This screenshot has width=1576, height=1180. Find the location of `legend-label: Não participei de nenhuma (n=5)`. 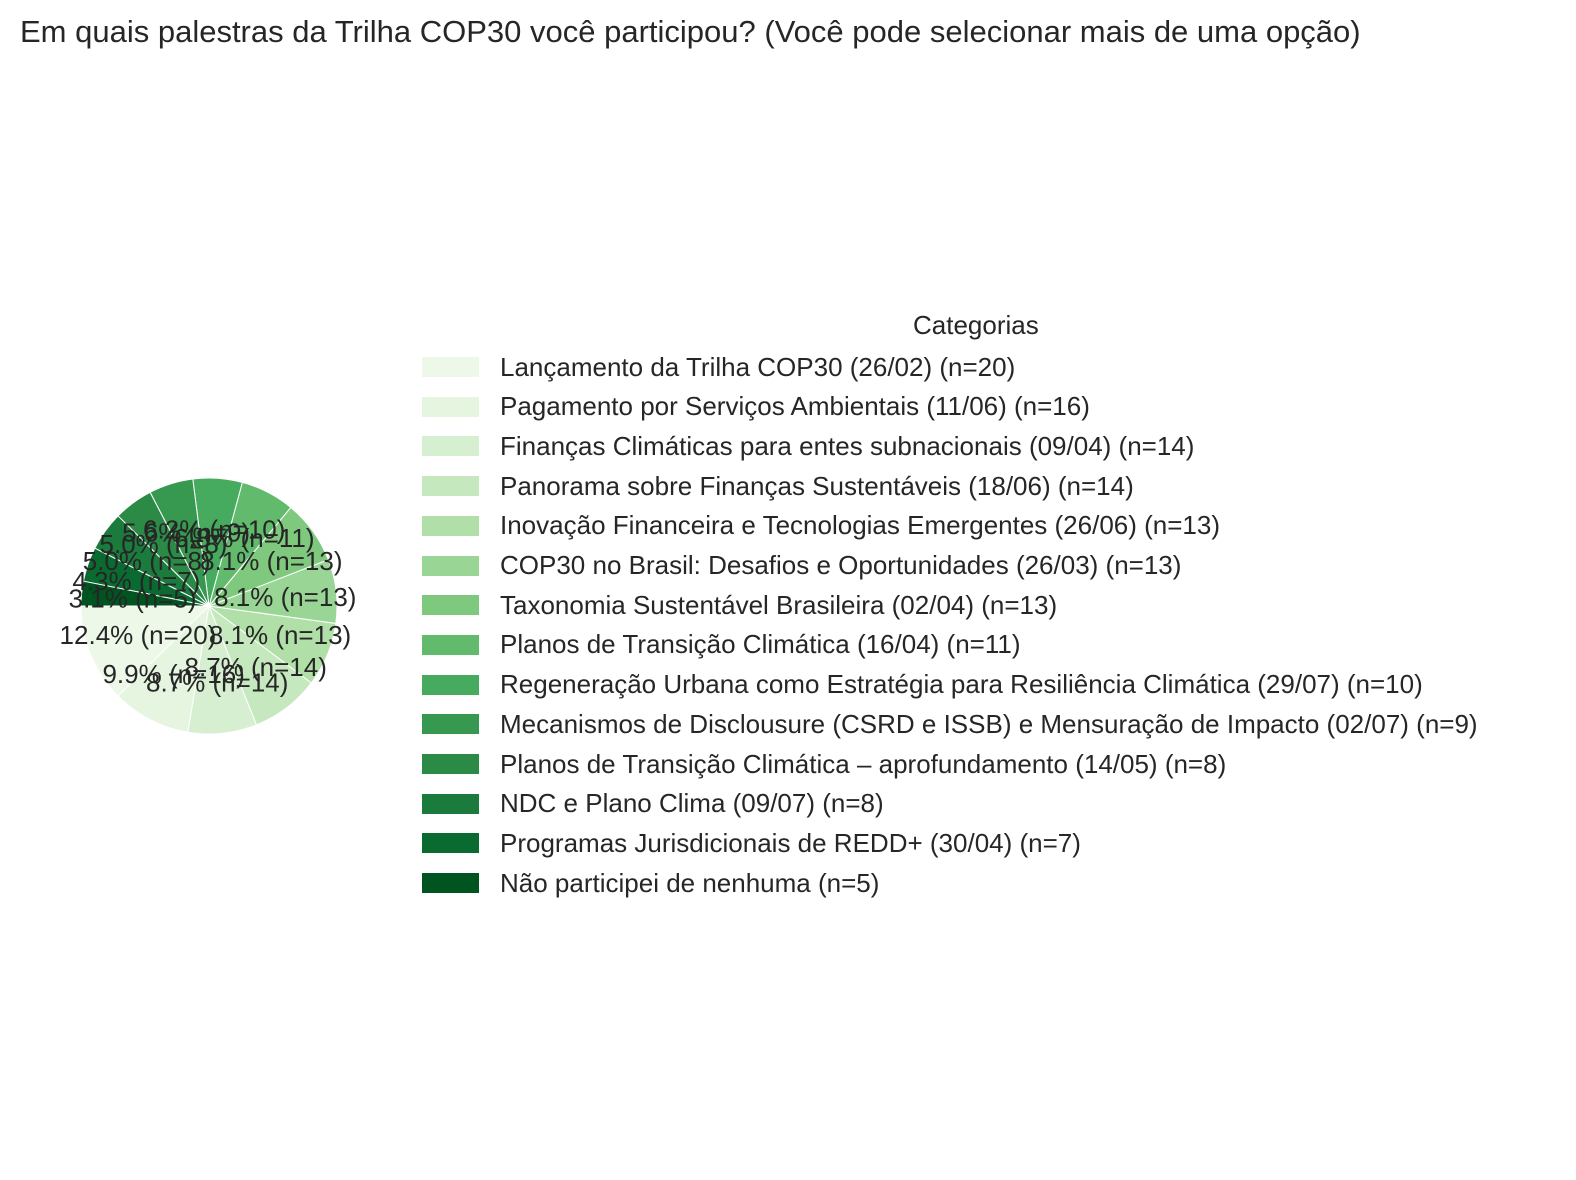

legend-label: Não participei de nenhuma (n=5) is located at coordinates (690, 882).